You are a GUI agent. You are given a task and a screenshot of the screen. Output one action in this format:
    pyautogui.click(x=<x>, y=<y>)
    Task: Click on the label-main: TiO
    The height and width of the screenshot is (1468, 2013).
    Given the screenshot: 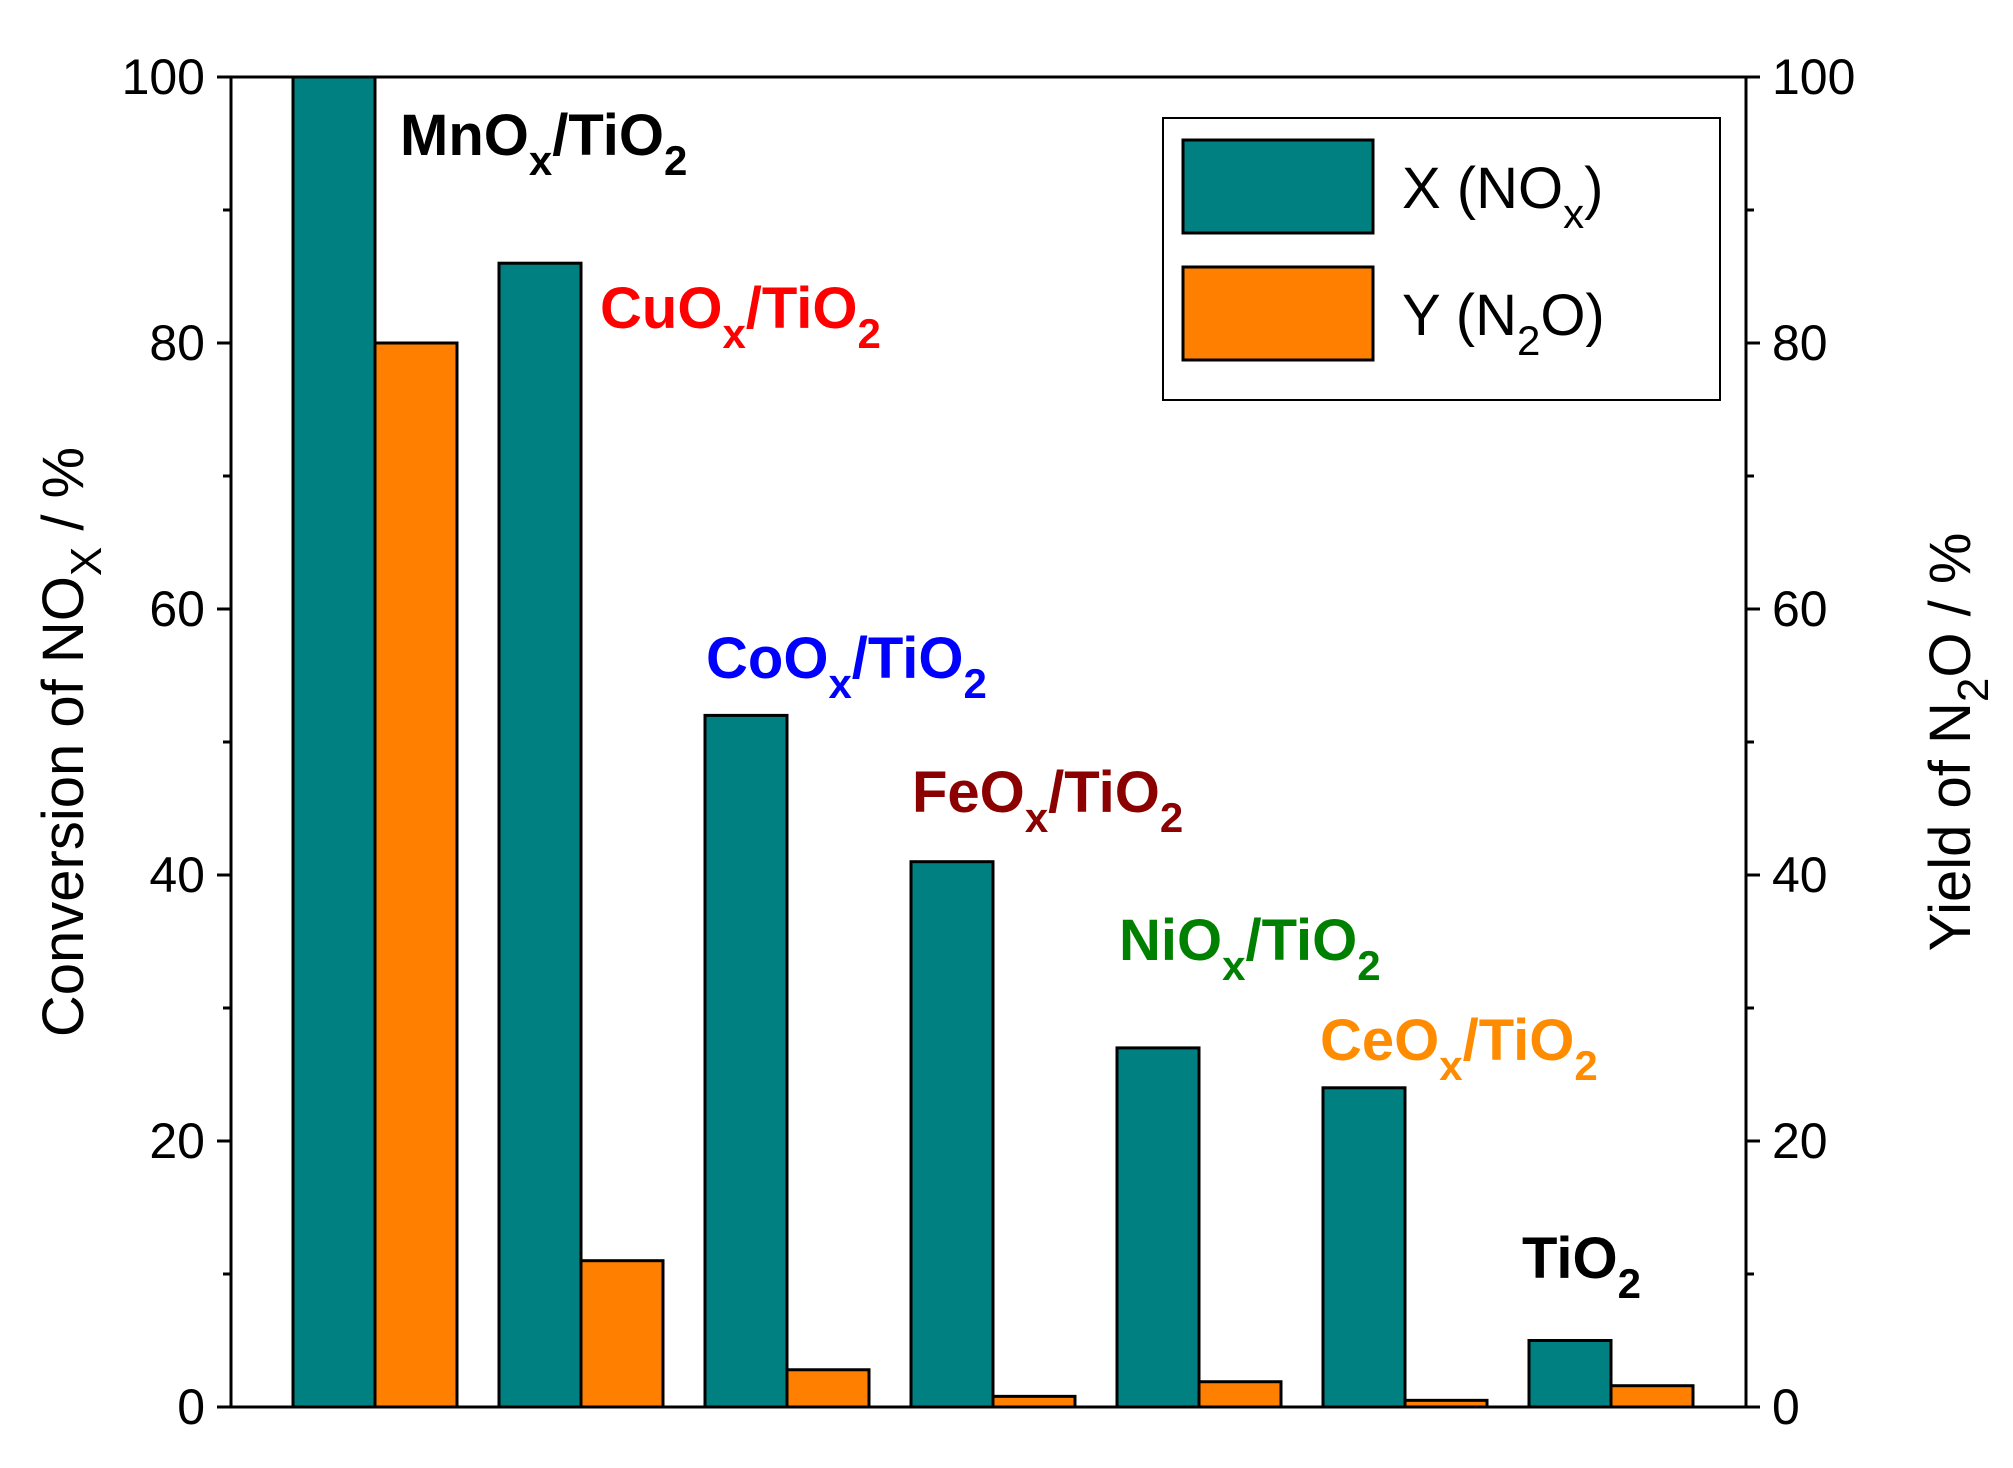 What is the action you would take?
    pyautogui.click(x=1570, y=1258)
    